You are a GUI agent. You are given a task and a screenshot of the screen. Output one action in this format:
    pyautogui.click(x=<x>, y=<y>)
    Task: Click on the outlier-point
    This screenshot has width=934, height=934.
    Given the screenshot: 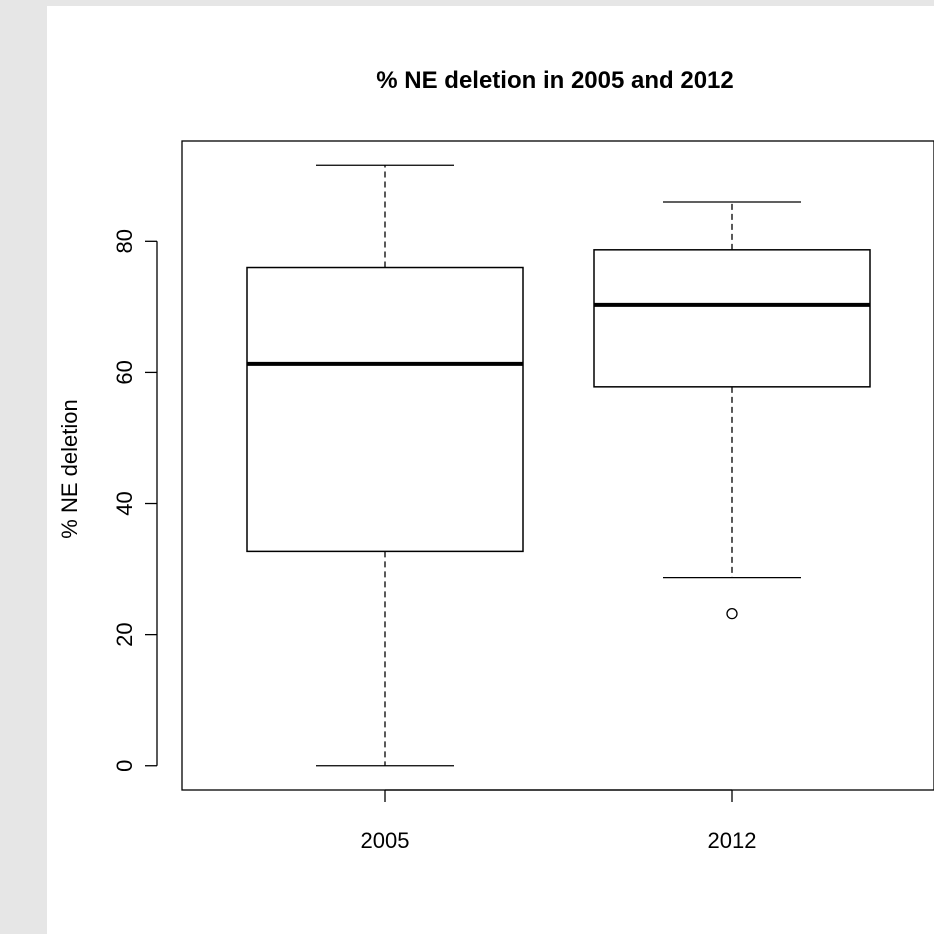 What is the action you would take?
    pyautogui.click(x=732, y=614)
    